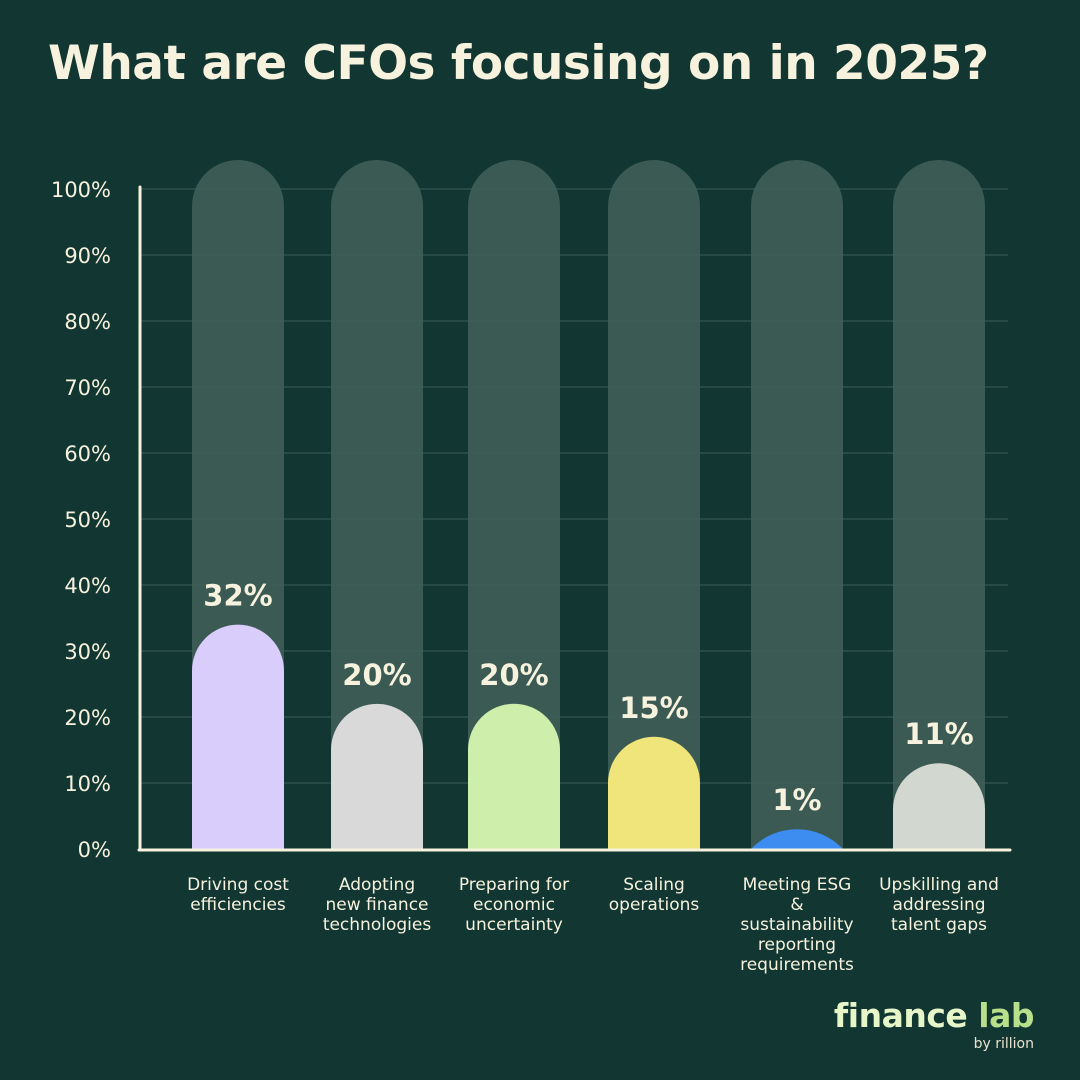 This screenshot has height=1080, width=1080. I want to click on brand-name: finance lab, so click(934, 1016).